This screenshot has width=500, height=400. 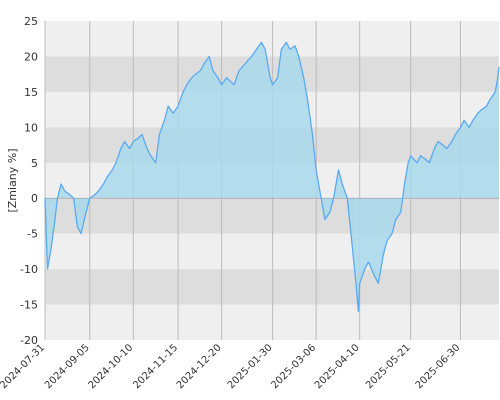 I want to click on x-tick-label: 2024-10-10, so click(x=111, y=366).